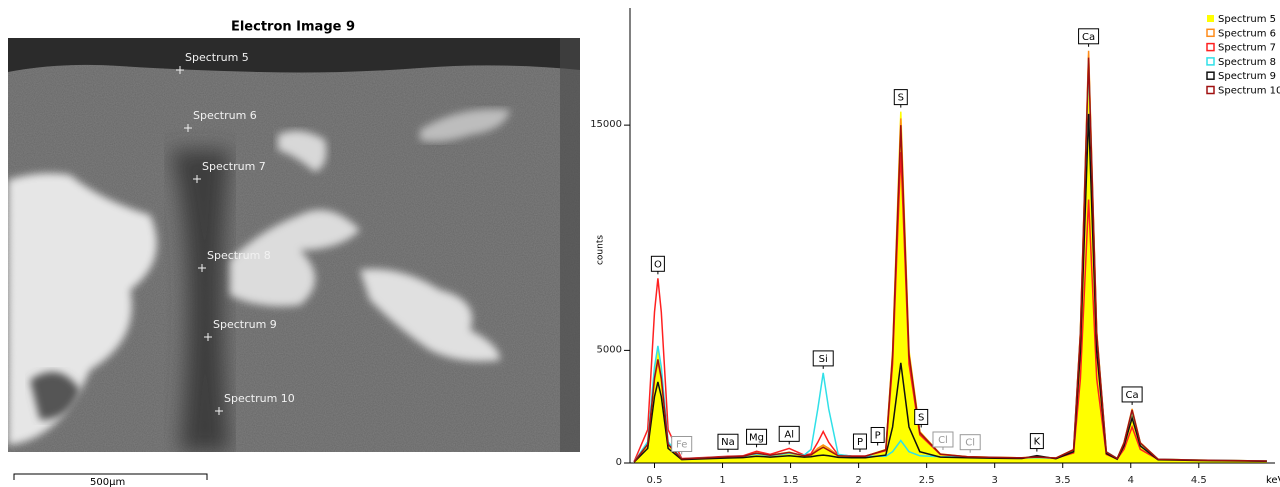  What do you see at coordinates (110, 476) in the screenshot?
I see `scale-bar` at bounding box center [110, 476].